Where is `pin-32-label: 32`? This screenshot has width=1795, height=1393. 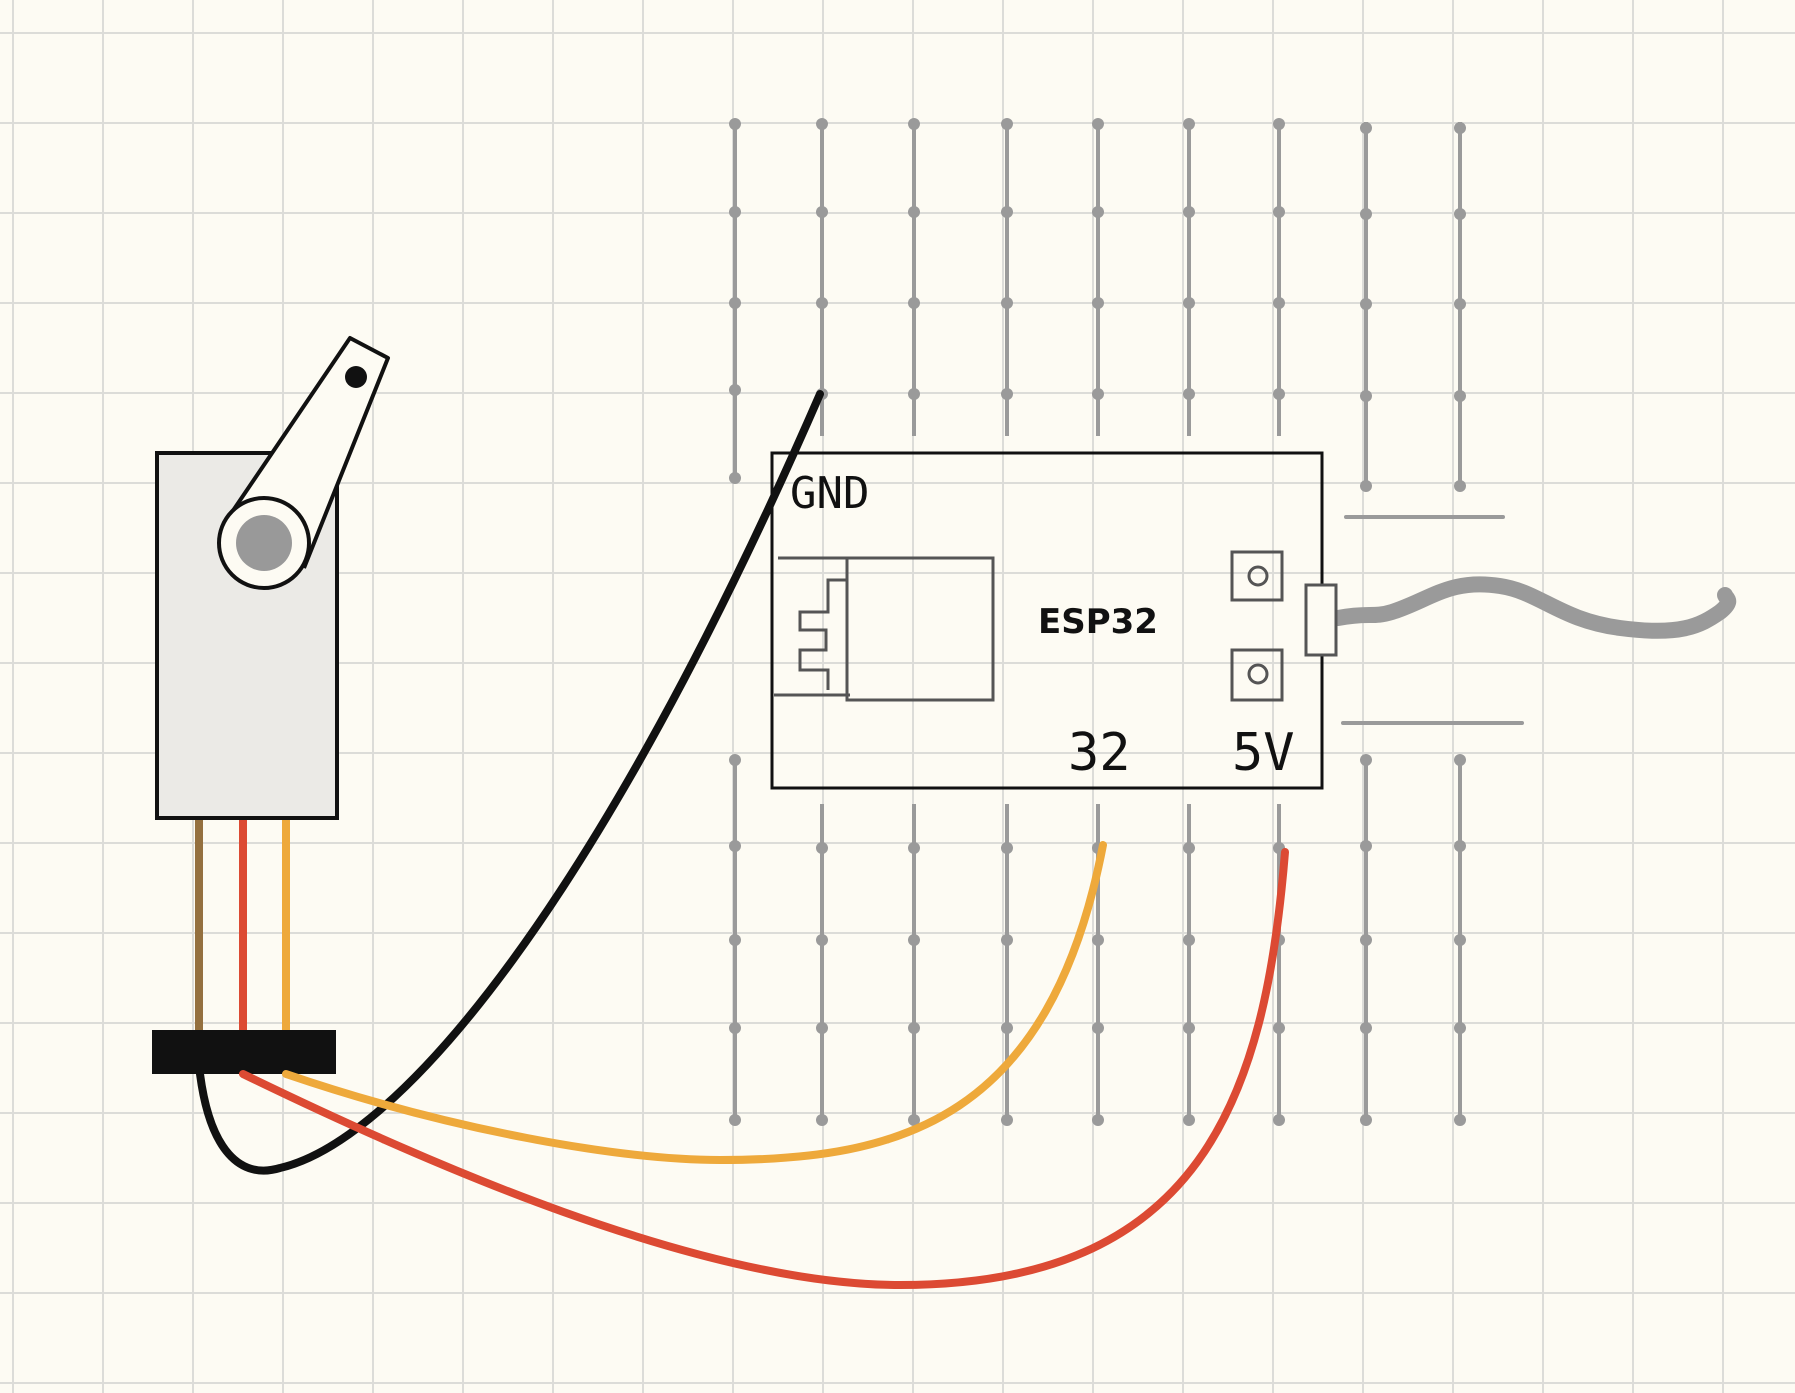 pin-32-label: 32 is located at coordinates (1099, 753).